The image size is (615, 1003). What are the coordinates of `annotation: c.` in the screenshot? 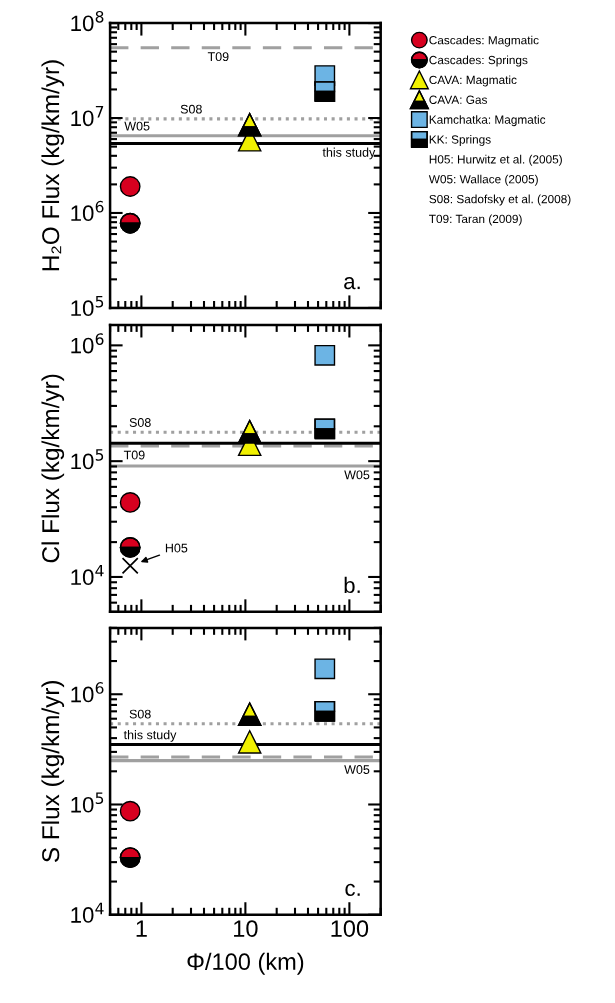 It's located at (352, 889).